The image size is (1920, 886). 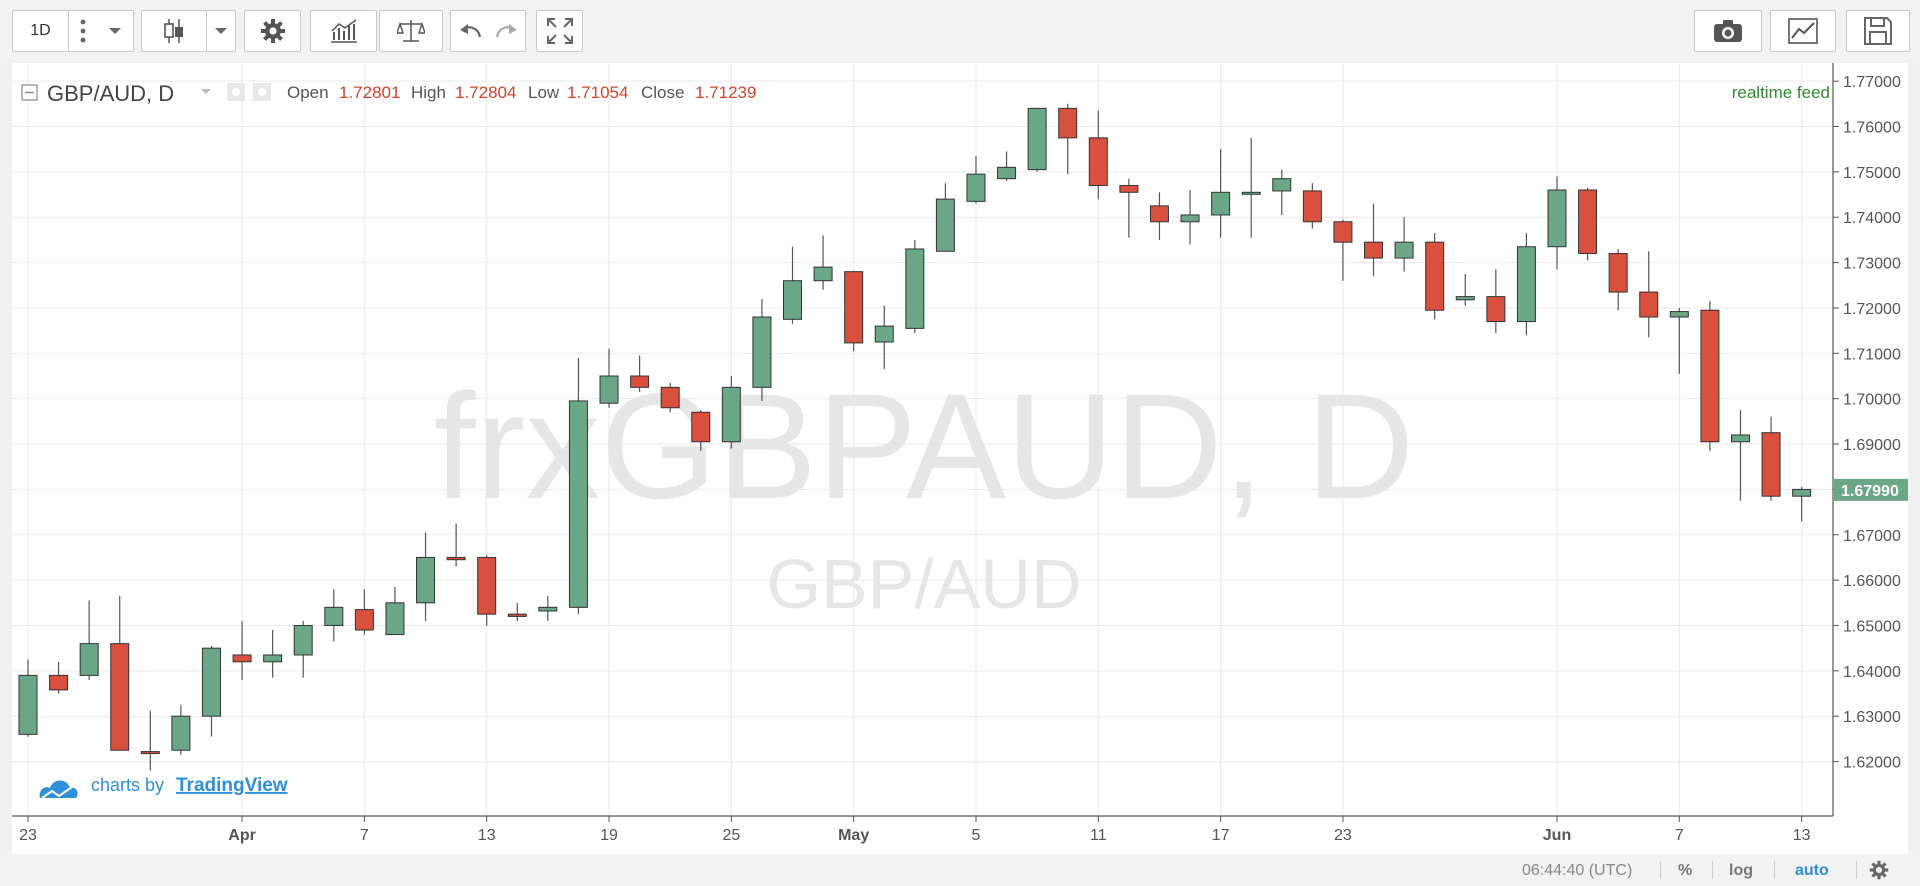 I want to click on gear-icon, so click(x=272, y=31).